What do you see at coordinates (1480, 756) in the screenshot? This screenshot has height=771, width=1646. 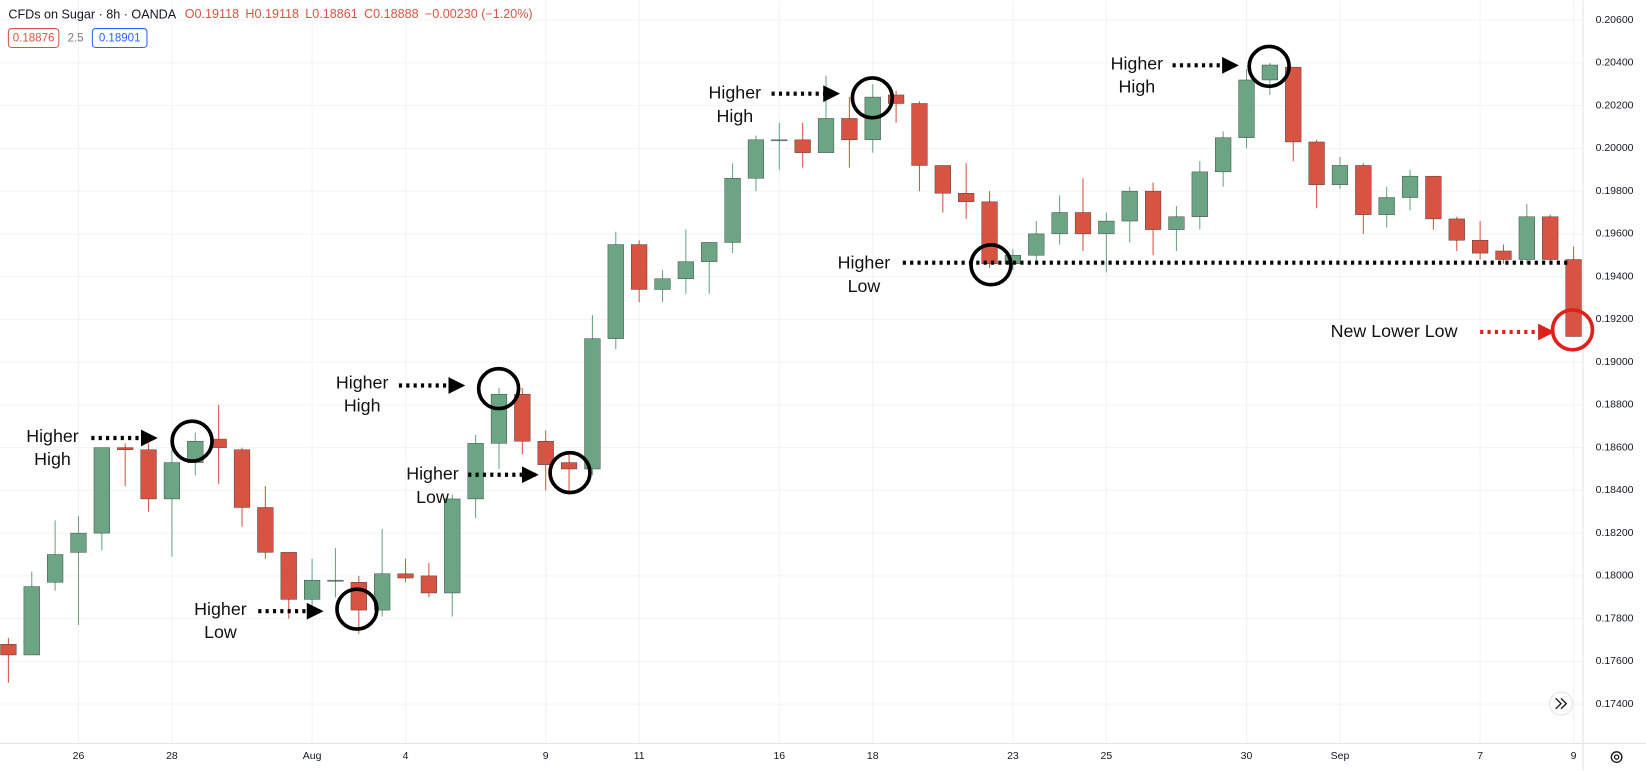 I see `x-tick-label: 7` at bounding box center [1480, 756].